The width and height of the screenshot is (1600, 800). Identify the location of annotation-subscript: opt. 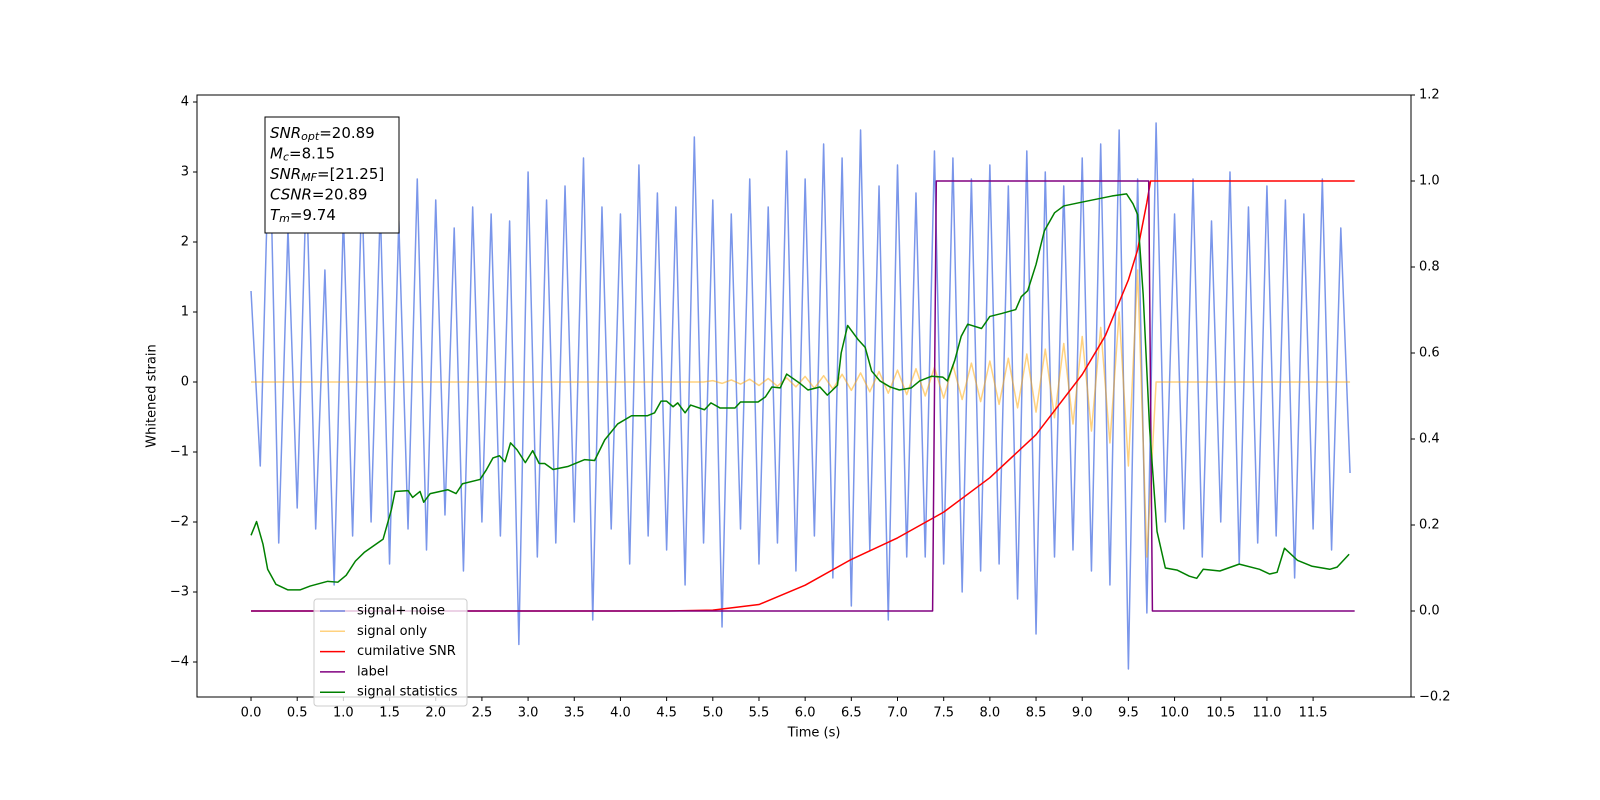
(310, 136).